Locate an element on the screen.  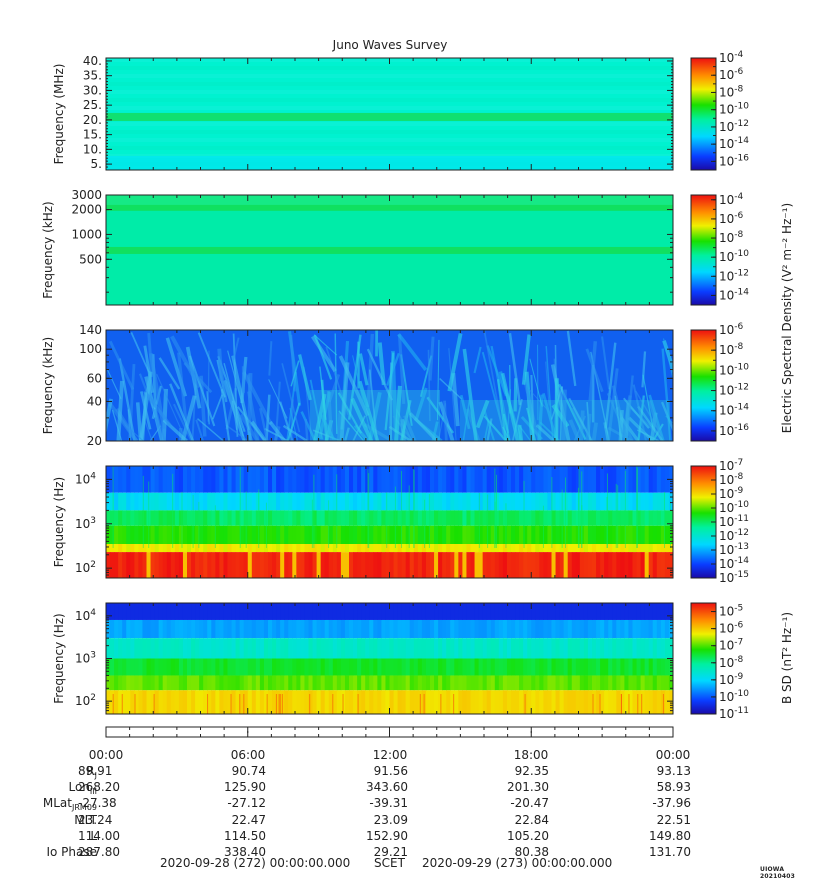
ephemeris-value: 268.20 is located at coordinates (99, 787).